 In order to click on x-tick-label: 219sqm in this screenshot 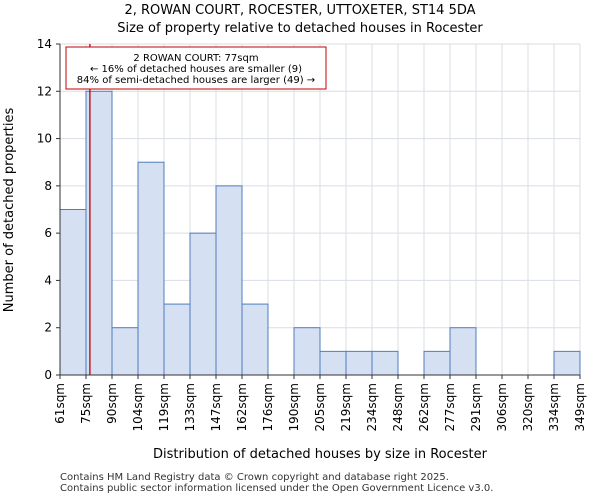, I will do `click(346, 407)`.